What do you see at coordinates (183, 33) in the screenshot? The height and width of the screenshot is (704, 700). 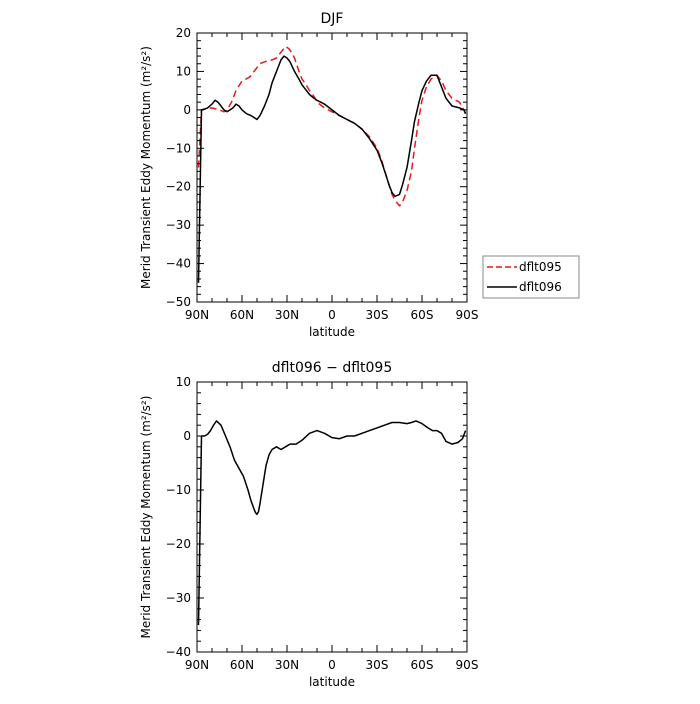 I see `y-tick-label: 20` at bounding box center [183, 33].